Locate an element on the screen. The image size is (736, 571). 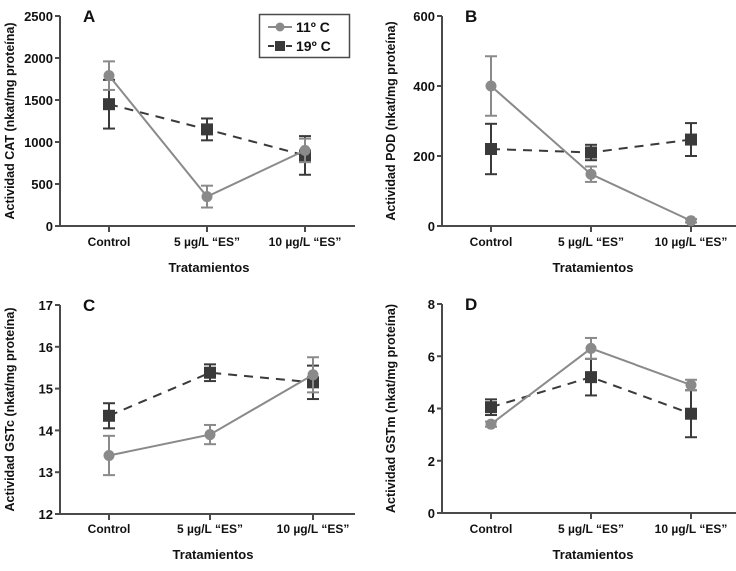
y-tick-label: 2000 is located at coordinates (38, 58).